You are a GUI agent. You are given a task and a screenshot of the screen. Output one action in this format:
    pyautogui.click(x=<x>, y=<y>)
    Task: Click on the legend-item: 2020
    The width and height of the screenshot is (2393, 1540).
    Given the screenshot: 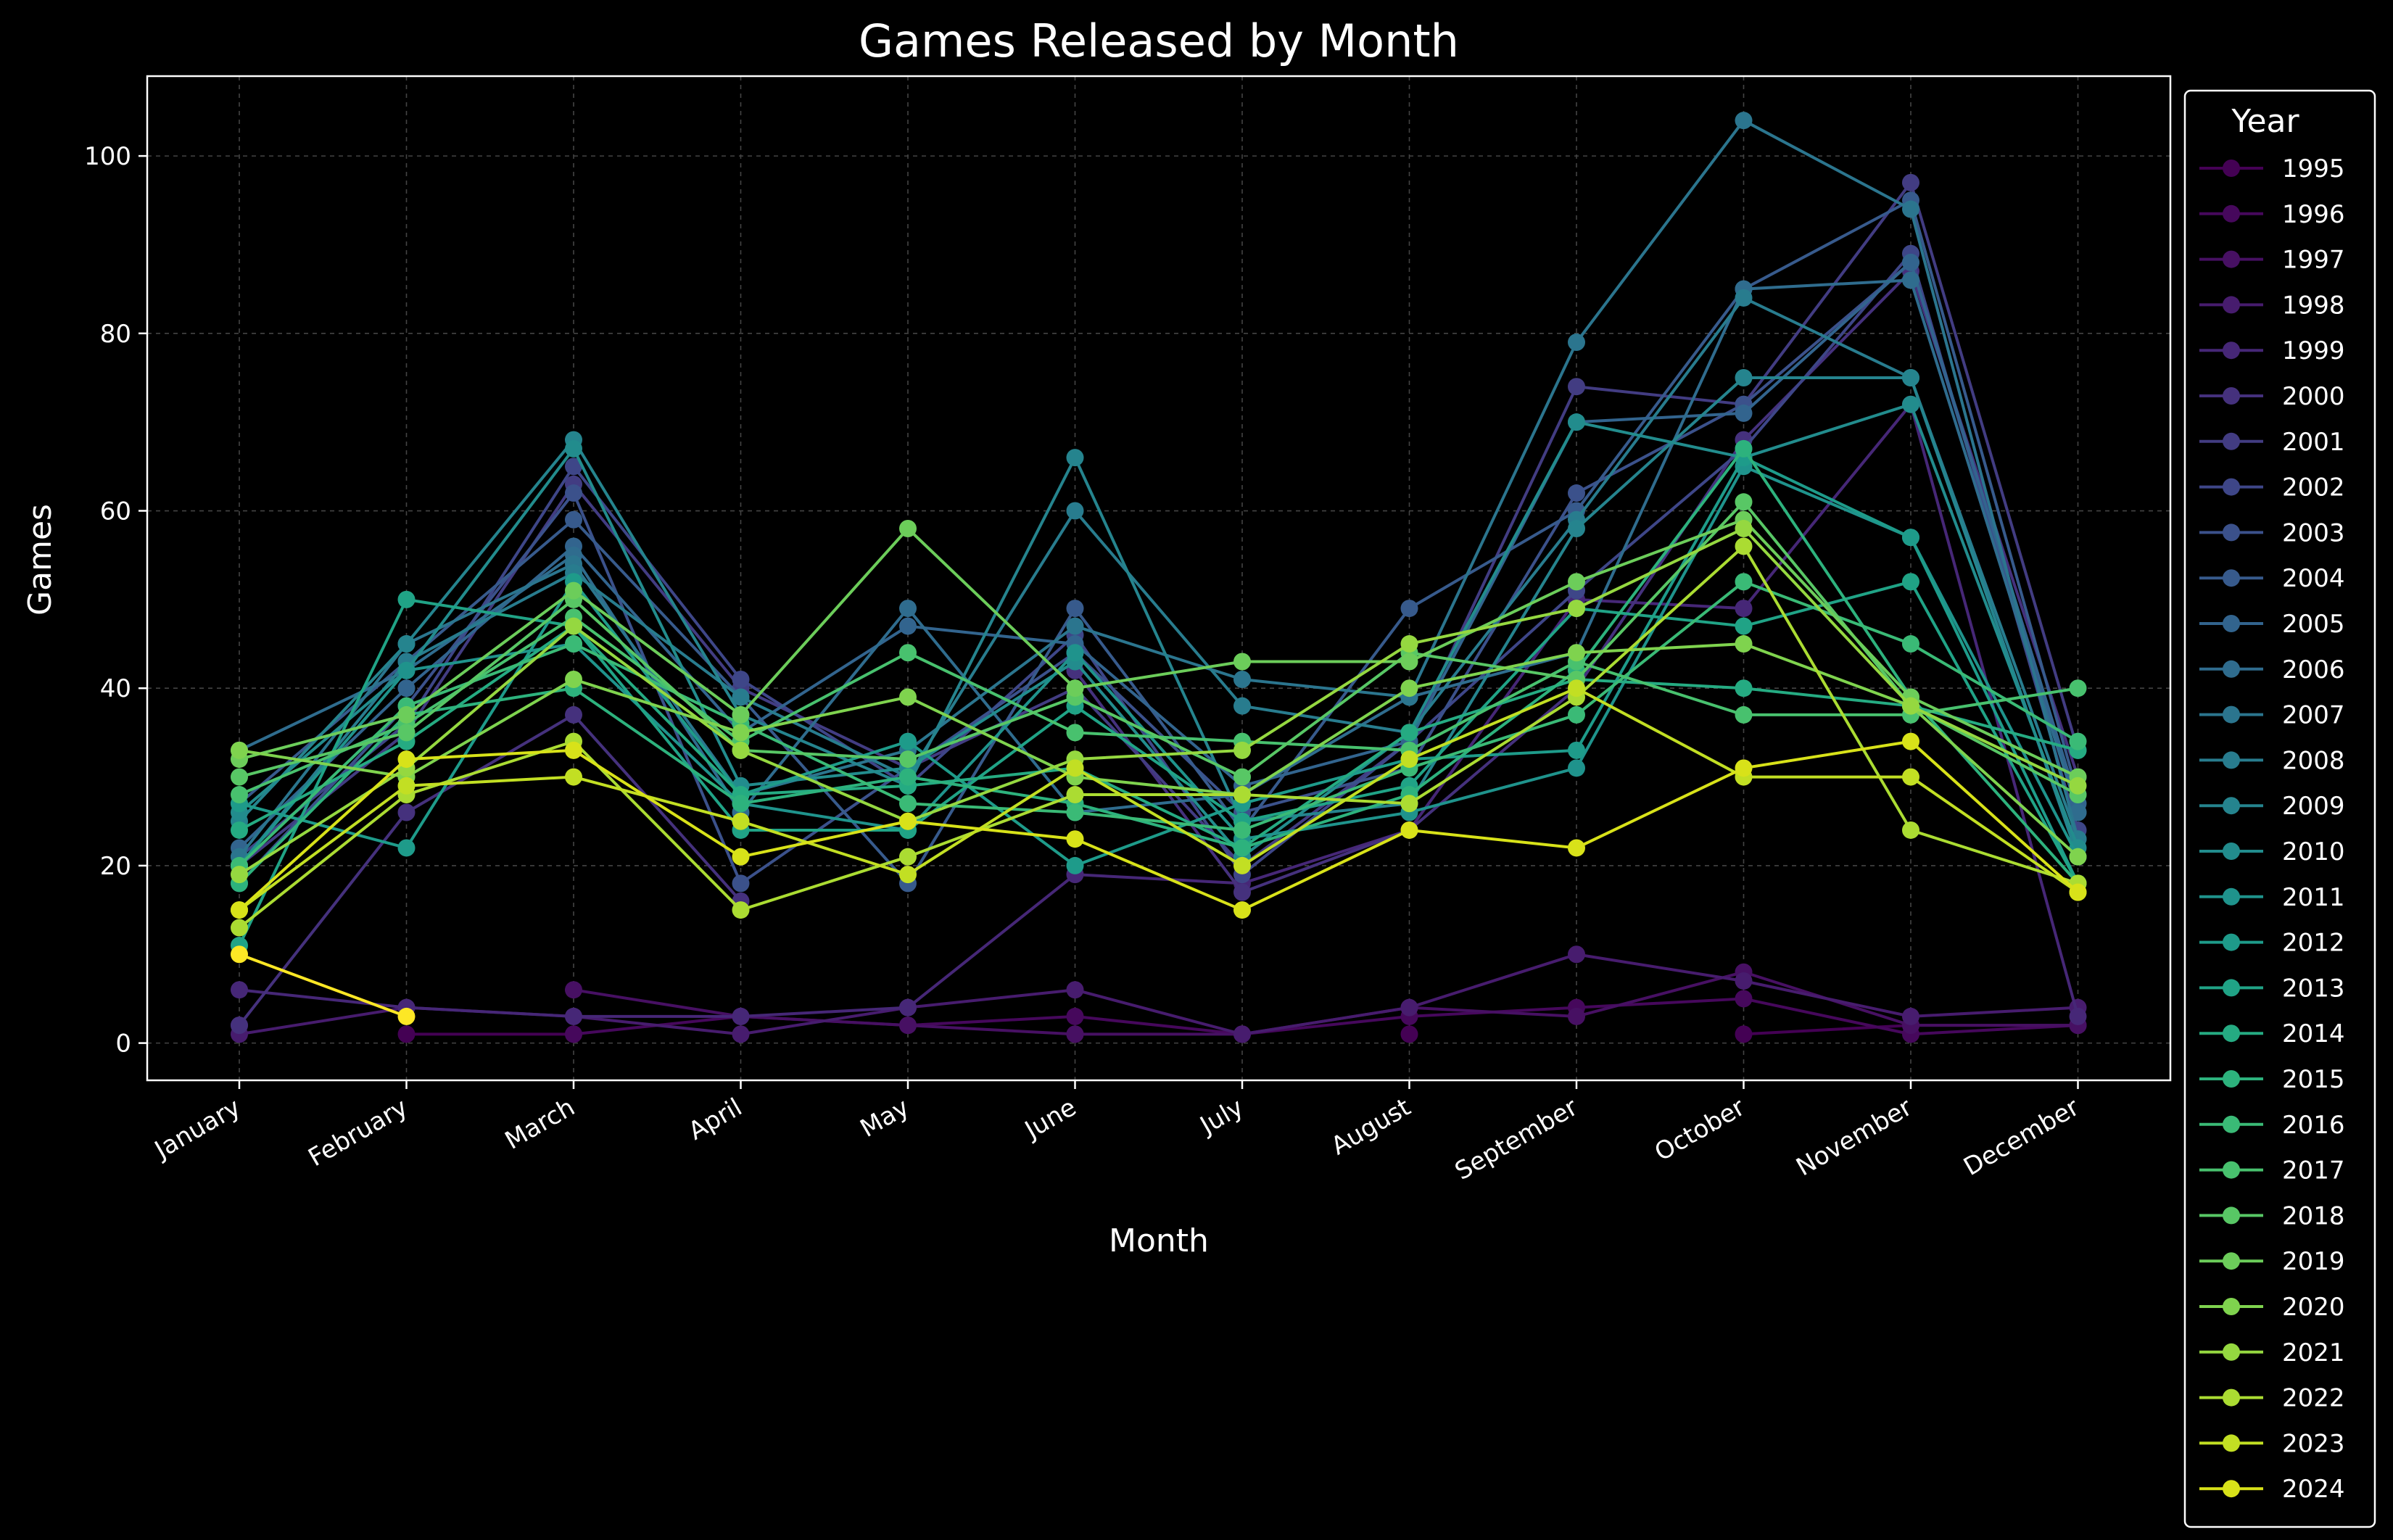 What is the action you would take?
    pyautogui.click(x=2272, y=1307)
    